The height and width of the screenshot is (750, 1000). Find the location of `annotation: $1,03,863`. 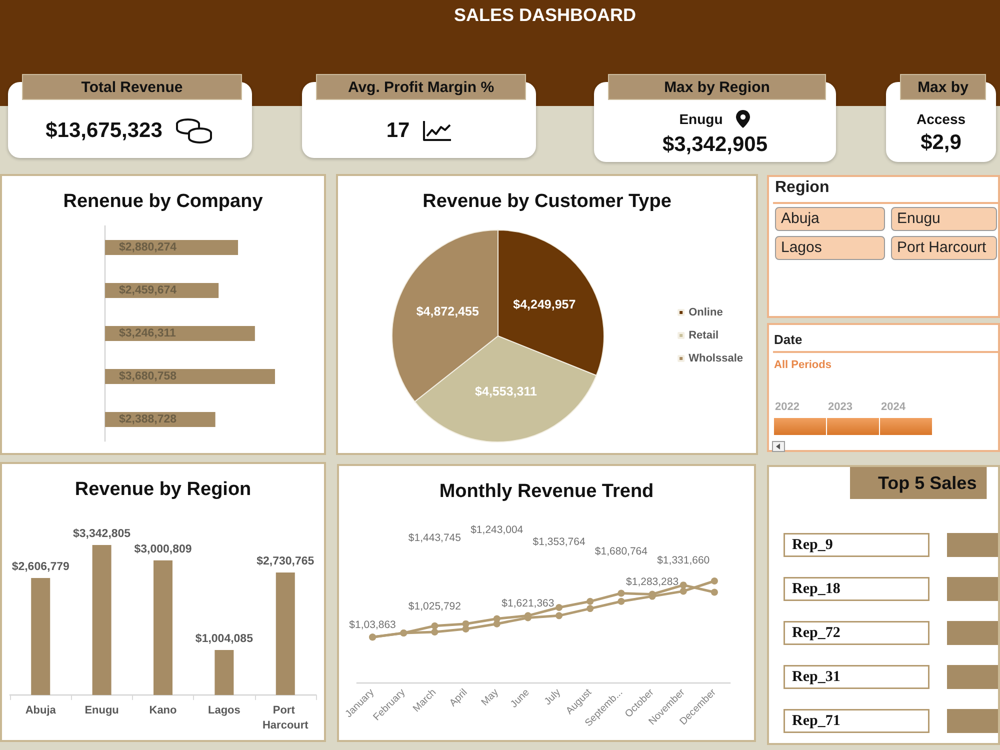

annotation: $1,03,863 is located at coordinates (372, 624).